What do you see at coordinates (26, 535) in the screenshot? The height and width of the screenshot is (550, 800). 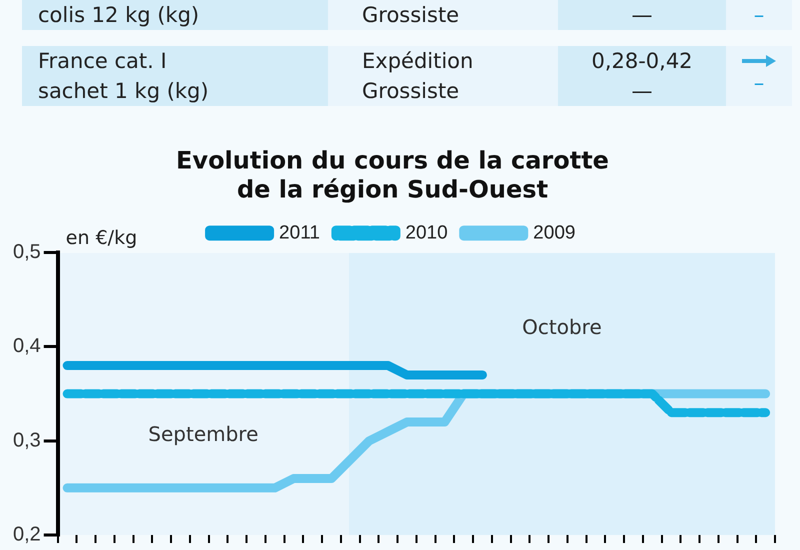 I see `y-tick-label: 0,2` at bounding box center [26, 535].